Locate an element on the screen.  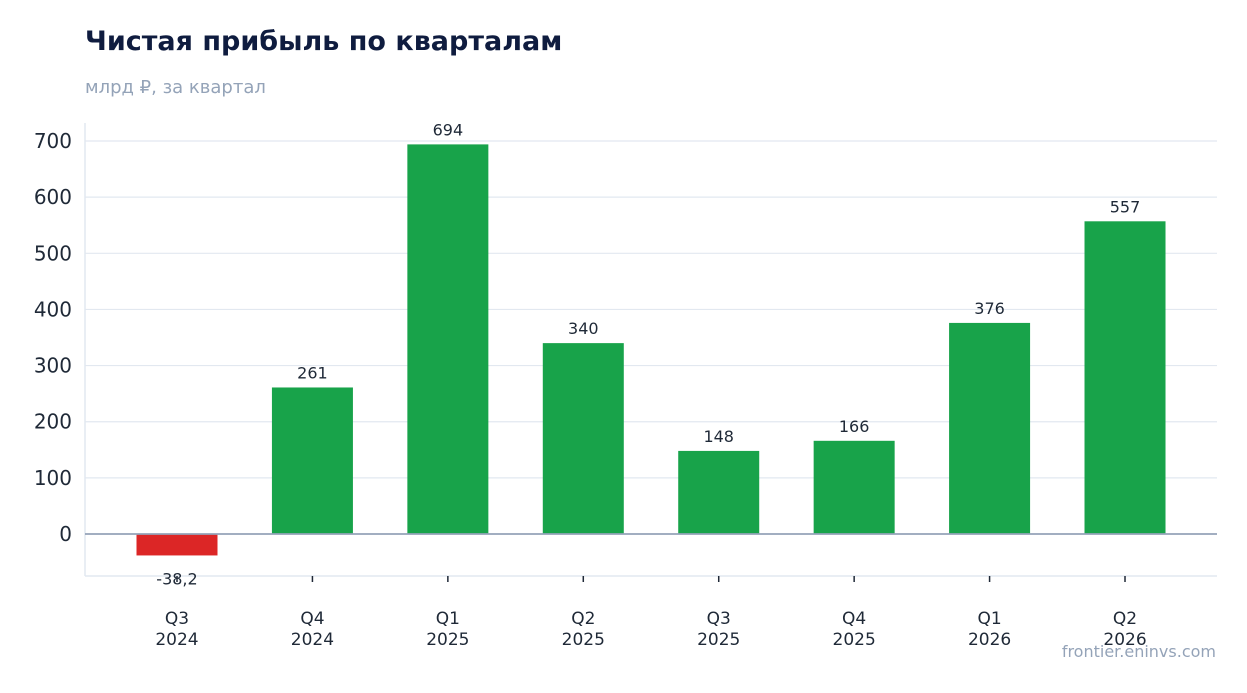
y-axis-ticks: 0 100 200 300 400 500 600 700 is located at coordinates (53, 337).